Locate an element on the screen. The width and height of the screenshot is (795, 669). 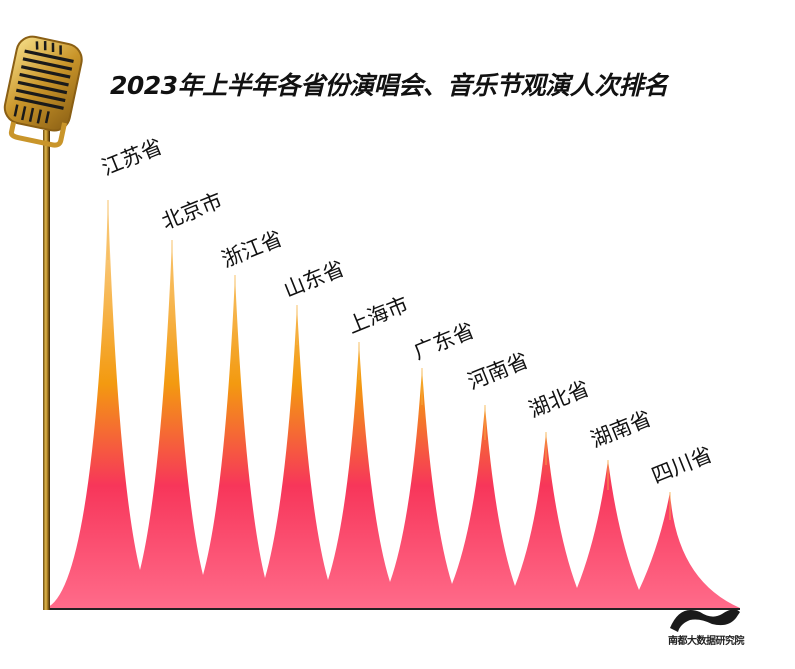
chart-title: 2023年上半年各省份演唱会、音乐节观演人次排名 is located at coordinates (389, 85).